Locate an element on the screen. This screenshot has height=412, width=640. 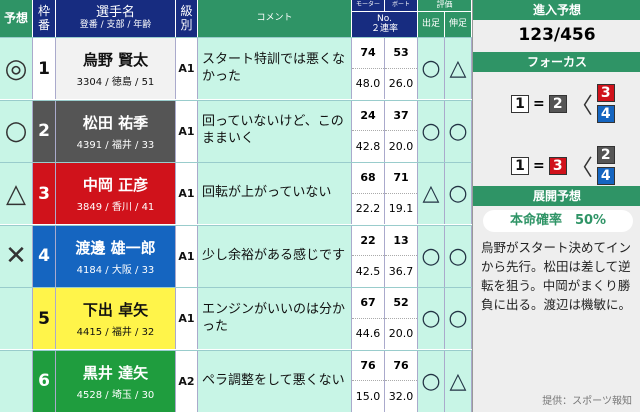
motor-no: 22 is located at coordinates (368, 241).